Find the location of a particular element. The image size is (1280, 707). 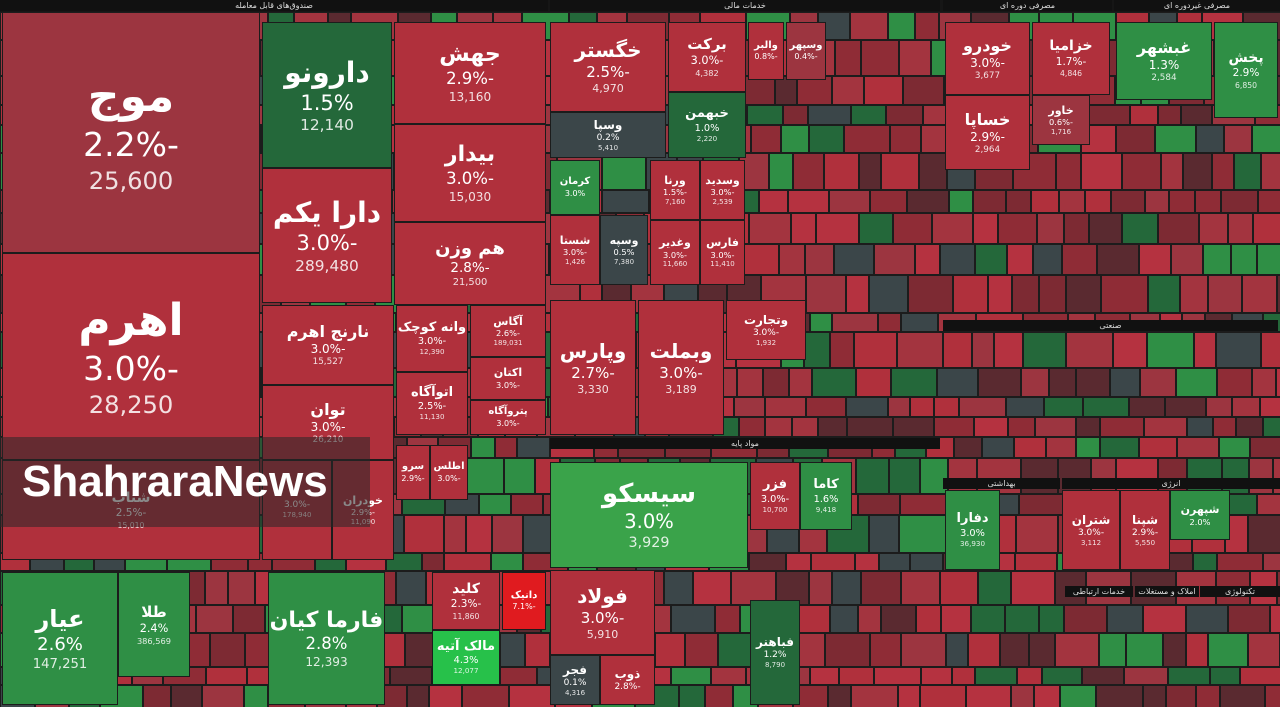

tile-name: هم وزن is located at coordinates (470, 248).